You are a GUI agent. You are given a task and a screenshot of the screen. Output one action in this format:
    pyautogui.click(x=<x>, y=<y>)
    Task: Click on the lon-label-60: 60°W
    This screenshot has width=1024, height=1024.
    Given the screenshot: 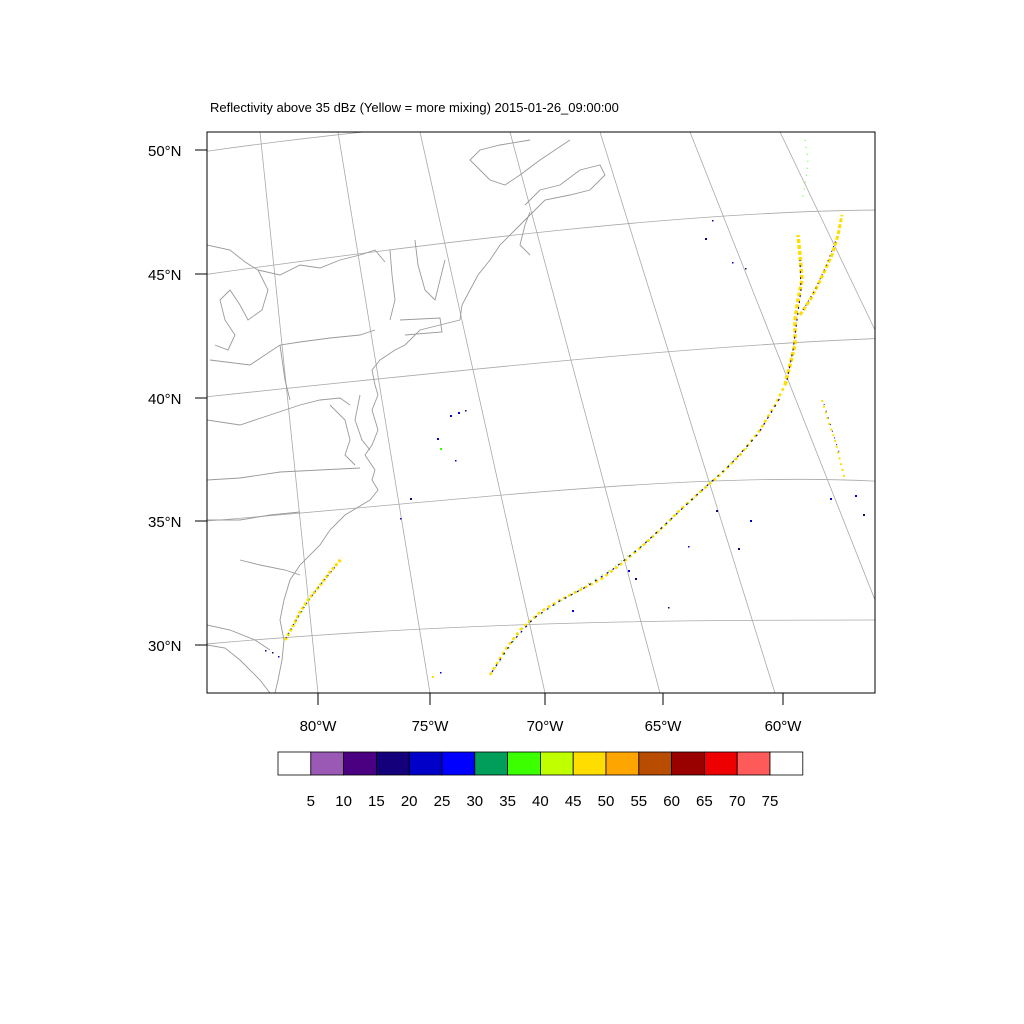 What is the action you would take?
    pyautogui.click(x=784, y=726)
    